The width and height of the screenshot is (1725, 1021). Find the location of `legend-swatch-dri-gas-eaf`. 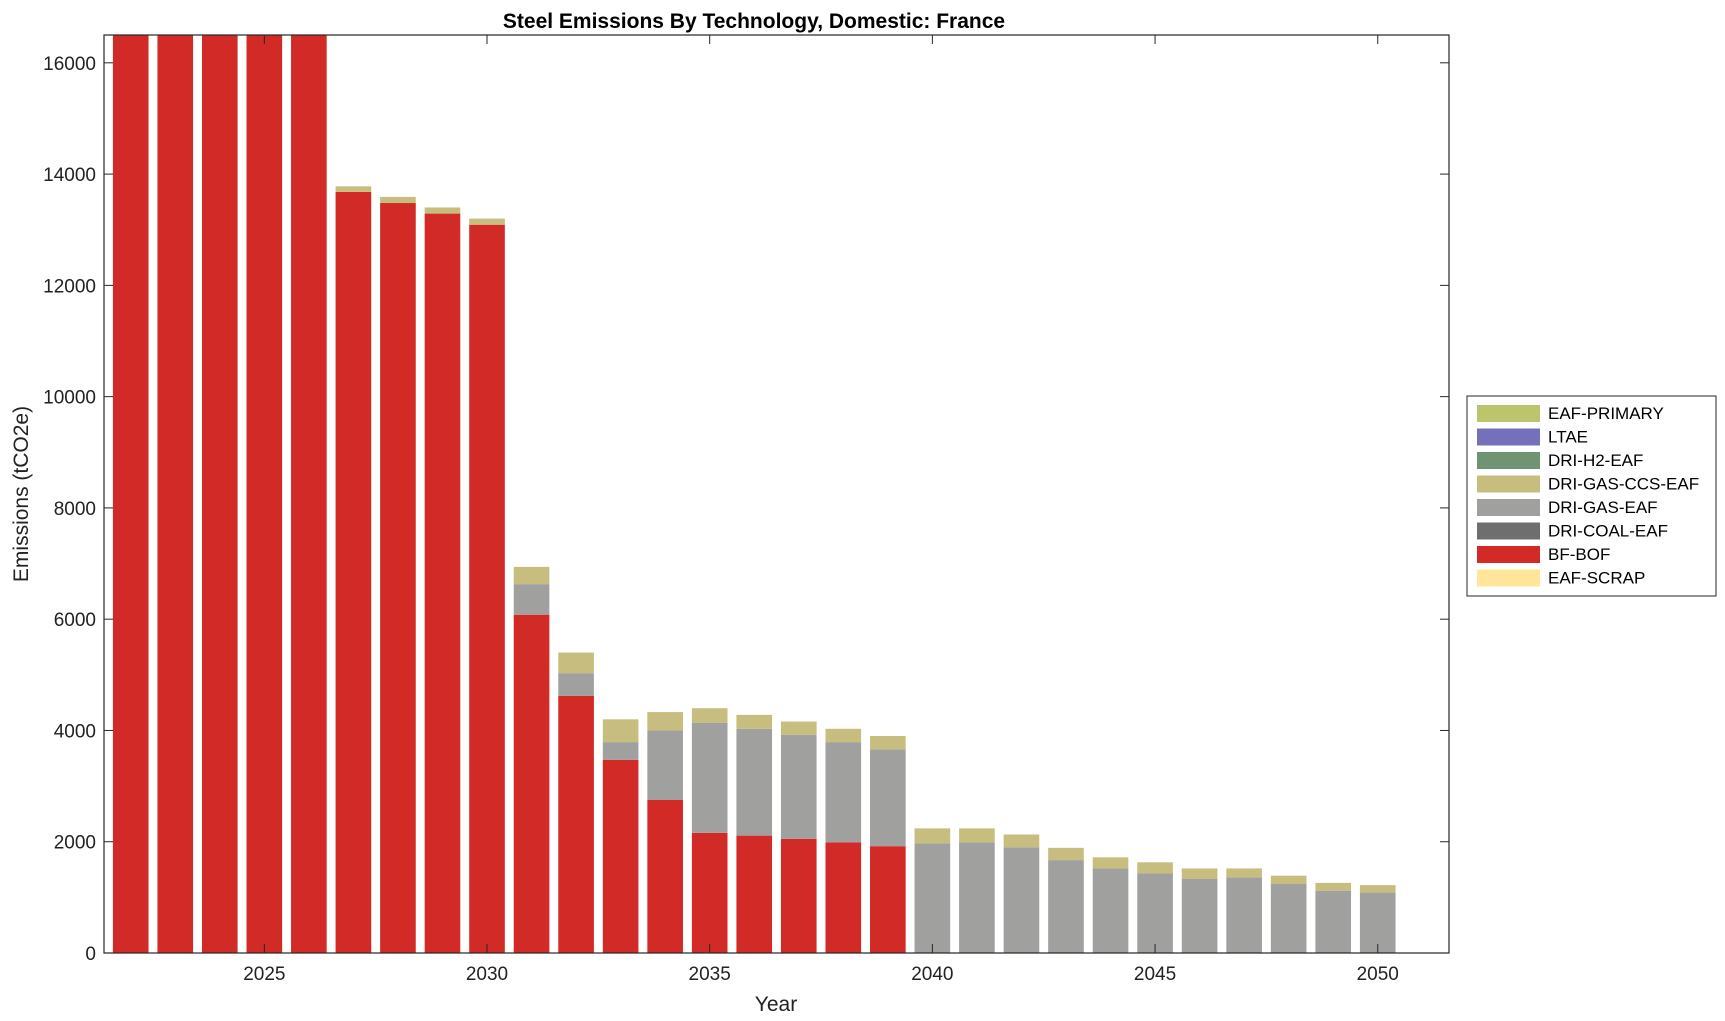

legend-swatch-dri-gas-eaf is located at coordinates (1508, 507).